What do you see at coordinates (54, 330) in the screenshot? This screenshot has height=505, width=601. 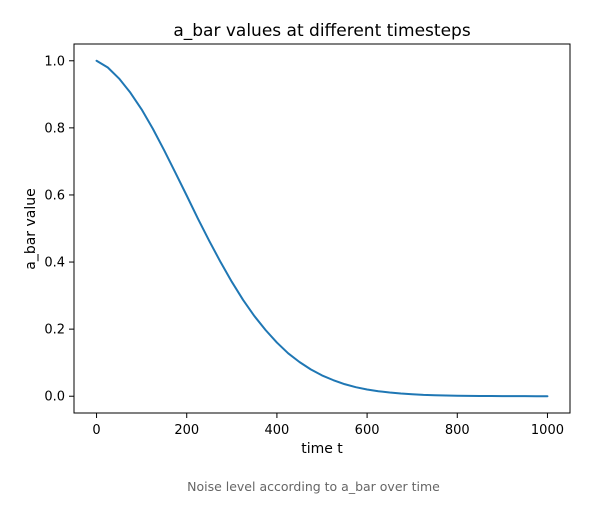 I see `y-tick-label: 0.2` at bounding box center [54, 330].